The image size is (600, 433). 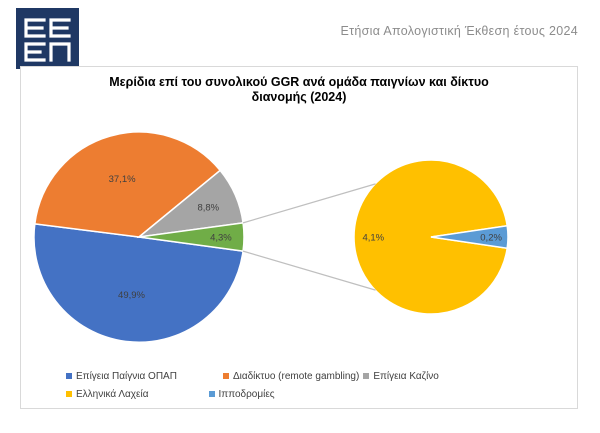 I want to click on legend-label: Ελληνικά Λαχεία, so click(x=112, y=394).